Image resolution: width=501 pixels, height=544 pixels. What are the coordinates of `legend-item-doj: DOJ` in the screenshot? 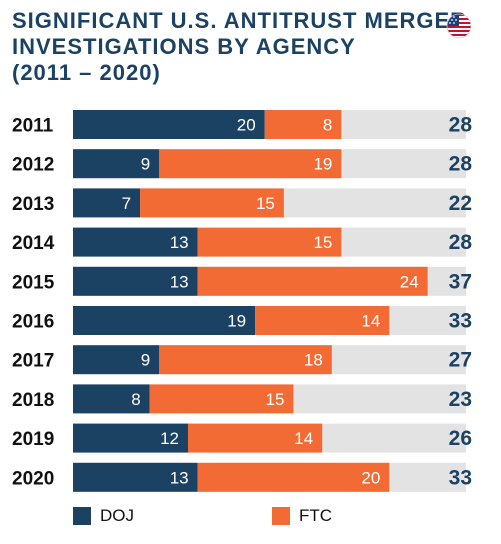 It's located at (103, 516).